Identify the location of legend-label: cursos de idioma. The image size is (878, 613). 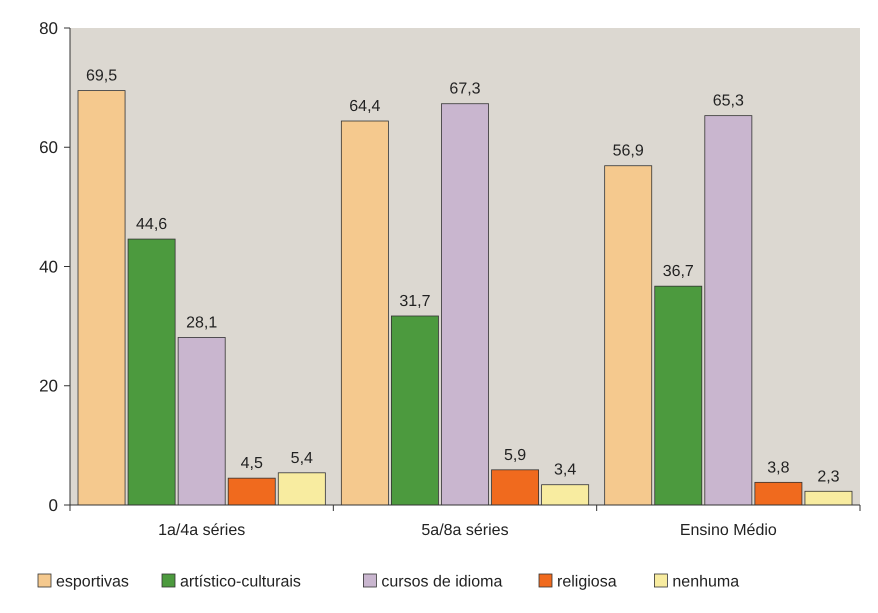
(441, 582).